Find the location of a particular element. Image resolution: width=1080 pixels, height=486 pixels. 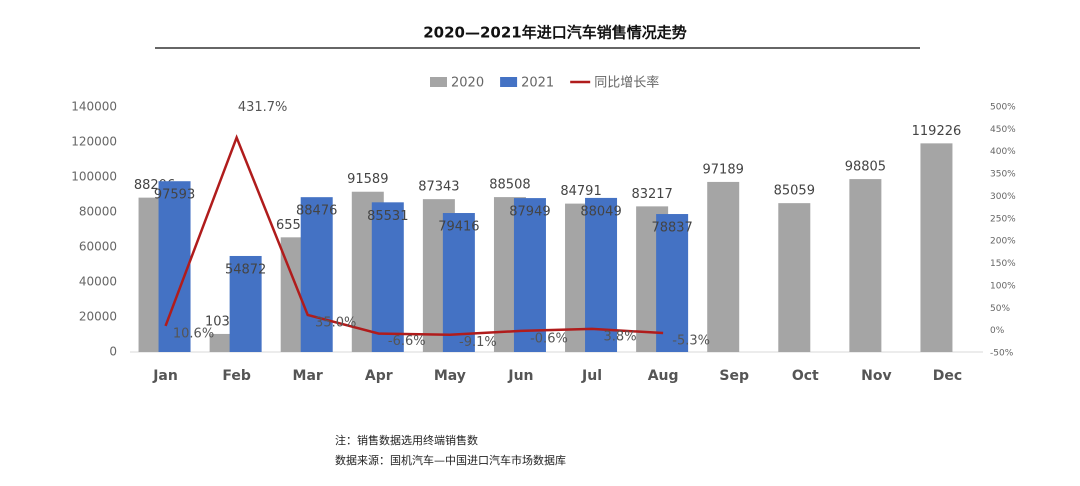

growth-label: 10.6% is located at coordinates (193, 333).